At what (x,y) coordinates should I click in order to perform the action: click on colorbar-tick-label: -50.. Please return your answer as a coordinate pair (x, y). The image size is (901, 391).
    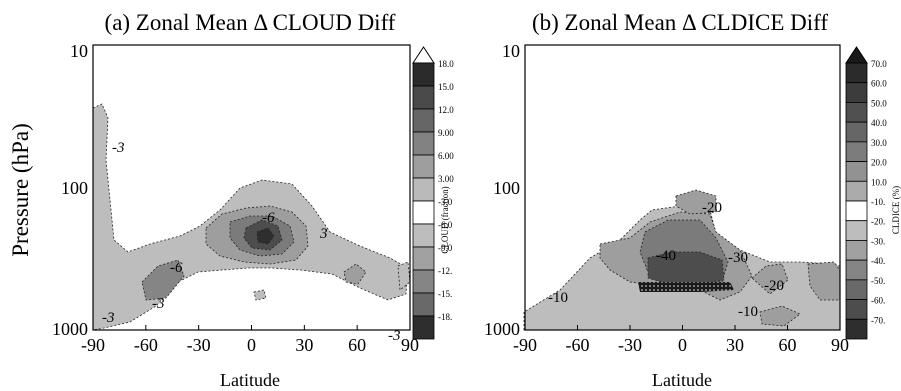
    Looking at the image, I should click on (878, 281).